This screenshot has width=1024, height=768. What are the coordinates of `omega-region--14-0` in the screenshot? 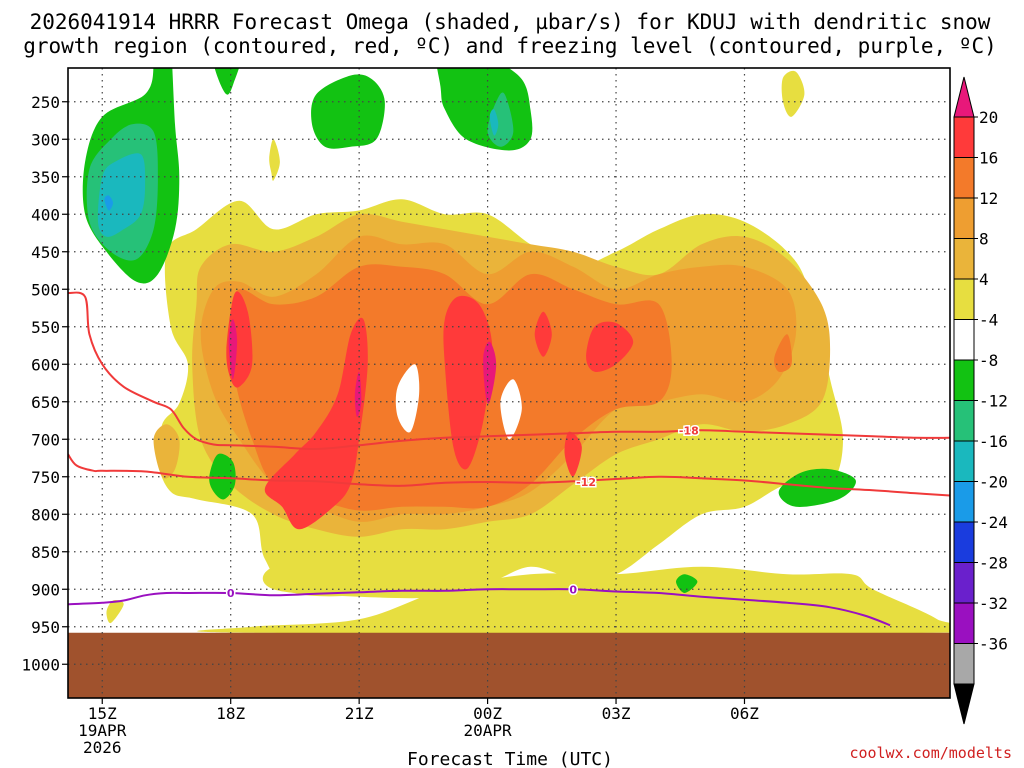 It's located at (121, 195).